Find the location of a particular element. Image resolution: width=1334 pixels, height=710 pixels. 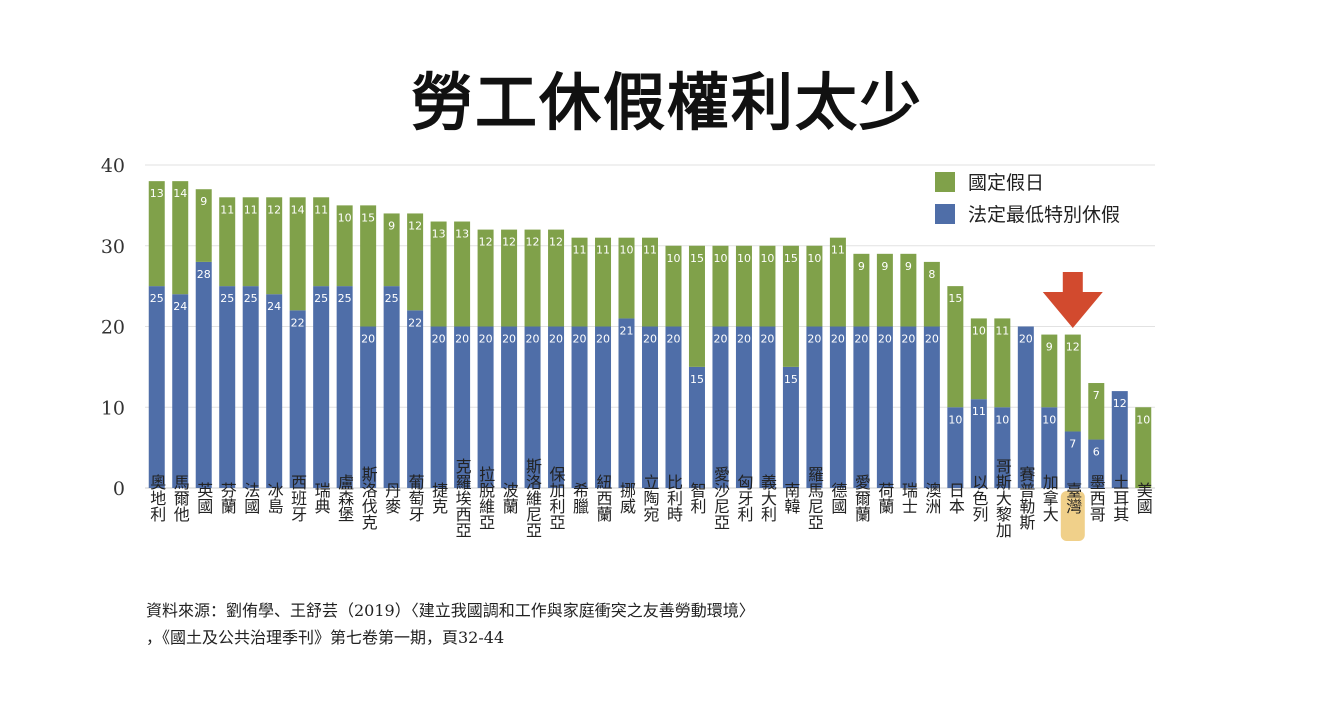

x-tick-label: 哥斯大黎加 is located at coordinates (1002, 498).